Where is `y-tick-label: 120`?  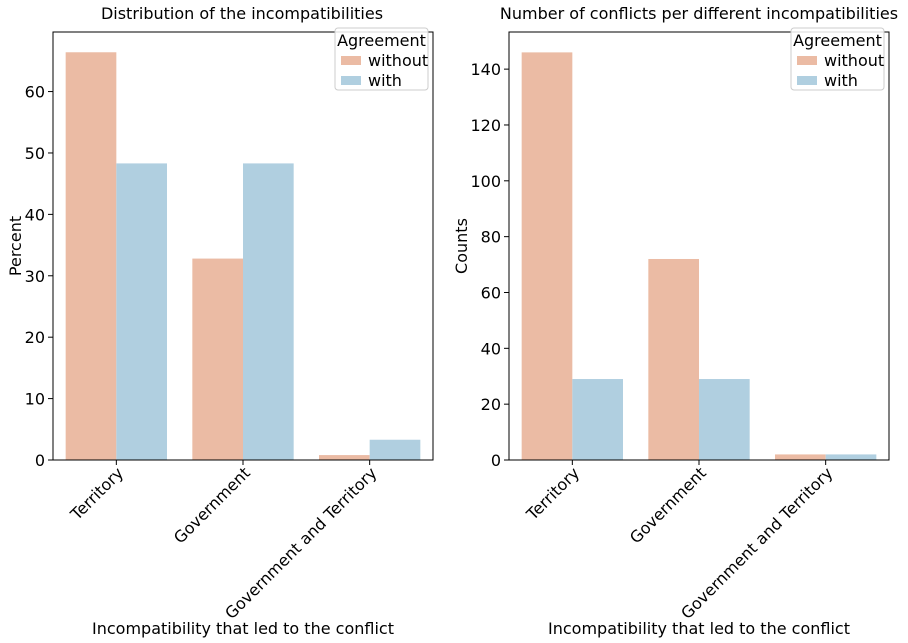
y-tick-label: 120 is located at coordinates (485, 125).